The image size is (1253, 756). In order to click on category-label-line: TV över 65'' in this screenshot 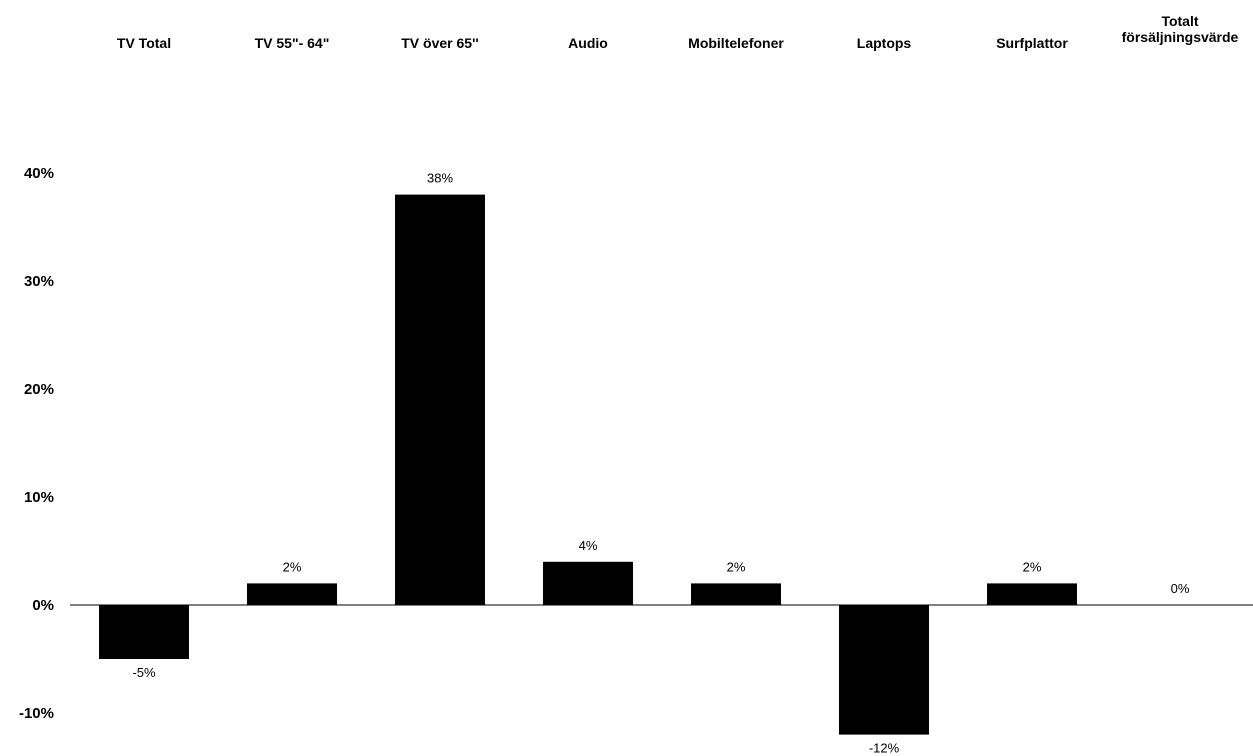, I will do `click(439, 43)`.